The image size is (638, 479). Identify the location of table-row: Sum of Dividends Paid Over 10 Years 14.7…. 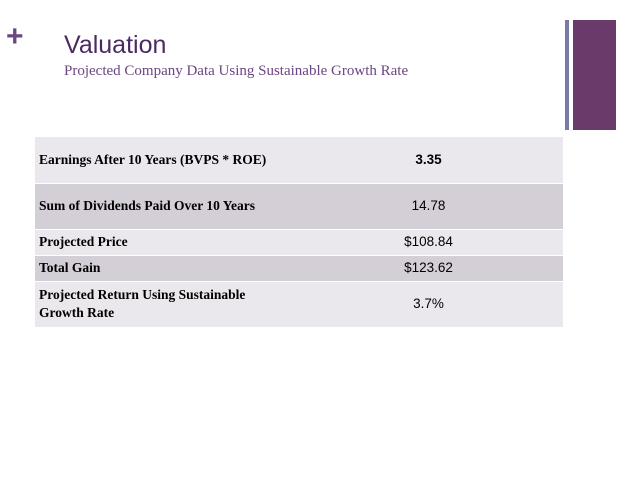
(299, 206).